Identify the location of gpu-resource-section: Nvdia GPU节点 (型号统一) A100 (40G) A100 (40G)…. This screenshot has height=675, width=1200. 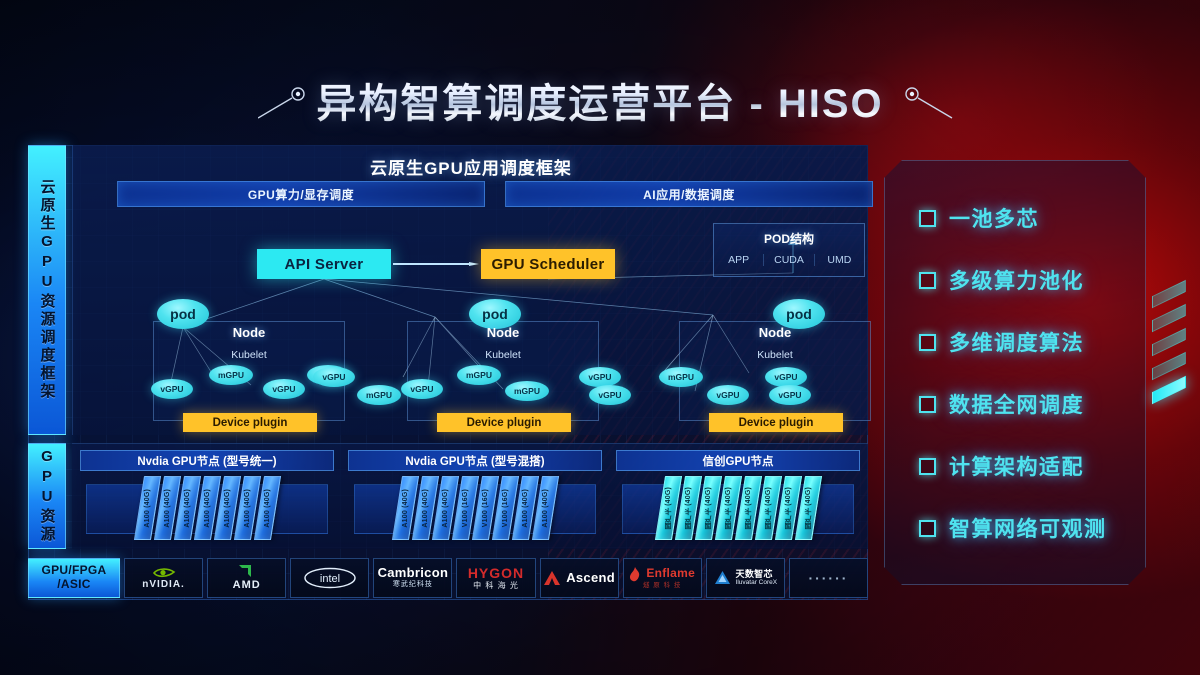
(470, 496).